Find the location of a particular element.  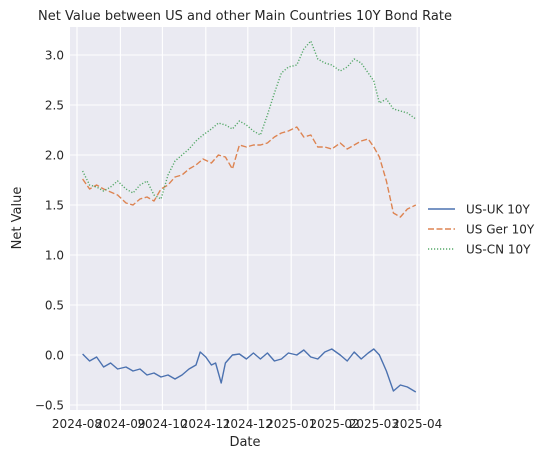

y-tick-label: 0.0 is located at coordinates (54, 356).